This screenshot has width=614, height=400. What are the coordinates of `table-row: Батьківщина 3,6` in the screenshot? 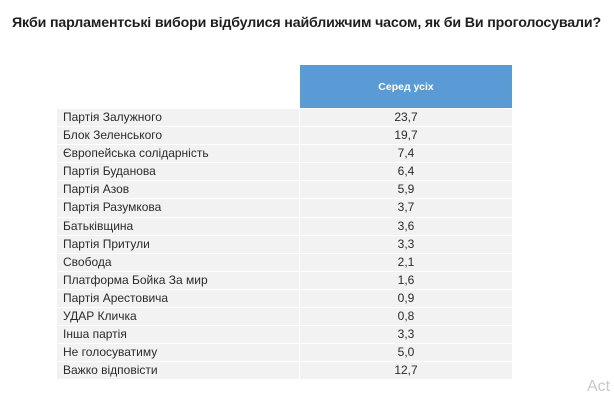 It's located at (284, 226).